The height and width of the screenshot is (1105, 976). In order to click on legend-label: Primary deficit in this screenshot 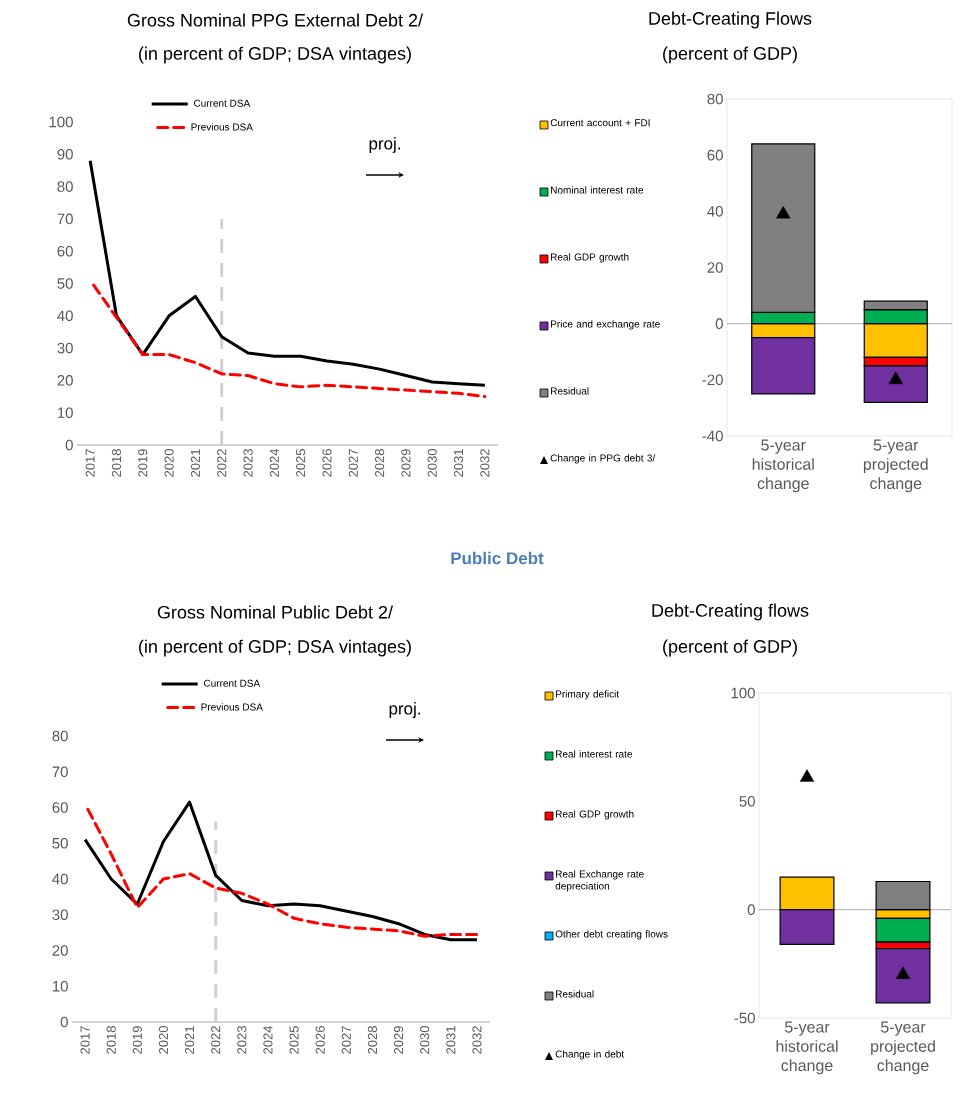, I will do `click(588, 695)`.